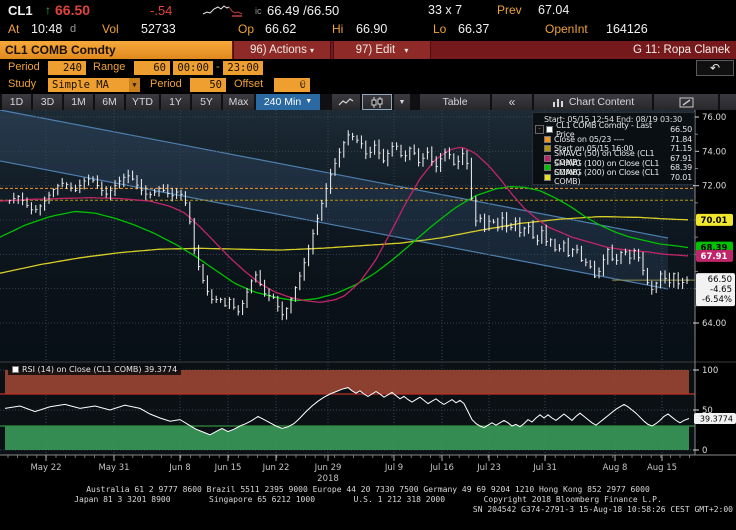 This screenshot has height=530, width=736. I want to click on edit-menu-button: 97) Edit ▾, so click(382, 50).